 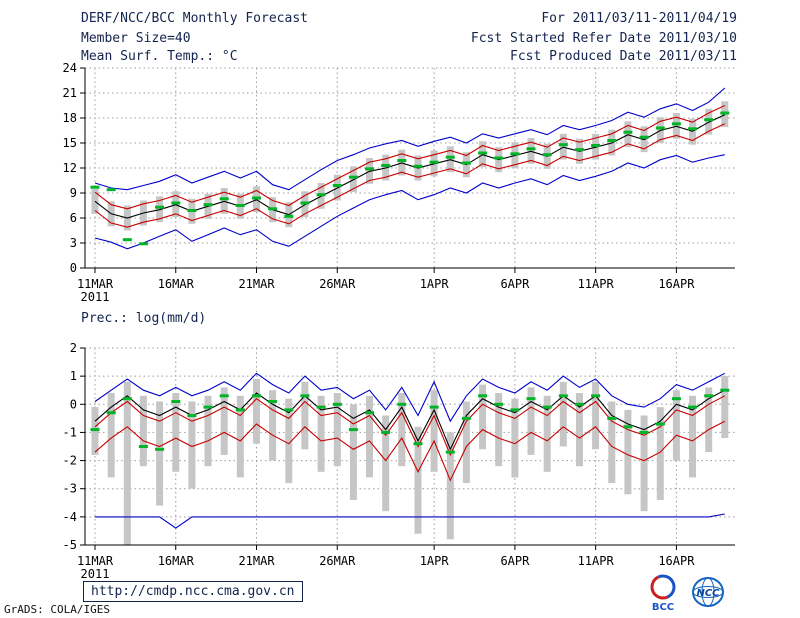 What do you see at coordinates (70, 143) in the screenshot?
I see `y-tick-label: 15` at bounding box center [70, 143].